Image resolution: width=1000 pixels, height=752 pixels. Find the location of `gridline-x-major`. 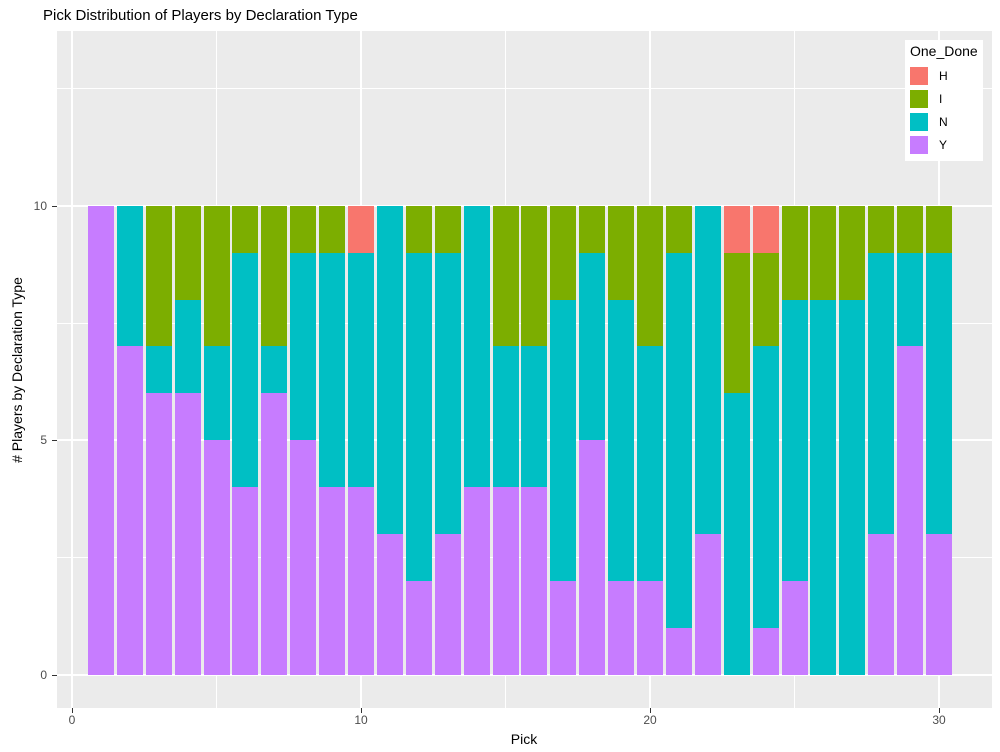

gridline-x-major is located at coordinates (72, 369).